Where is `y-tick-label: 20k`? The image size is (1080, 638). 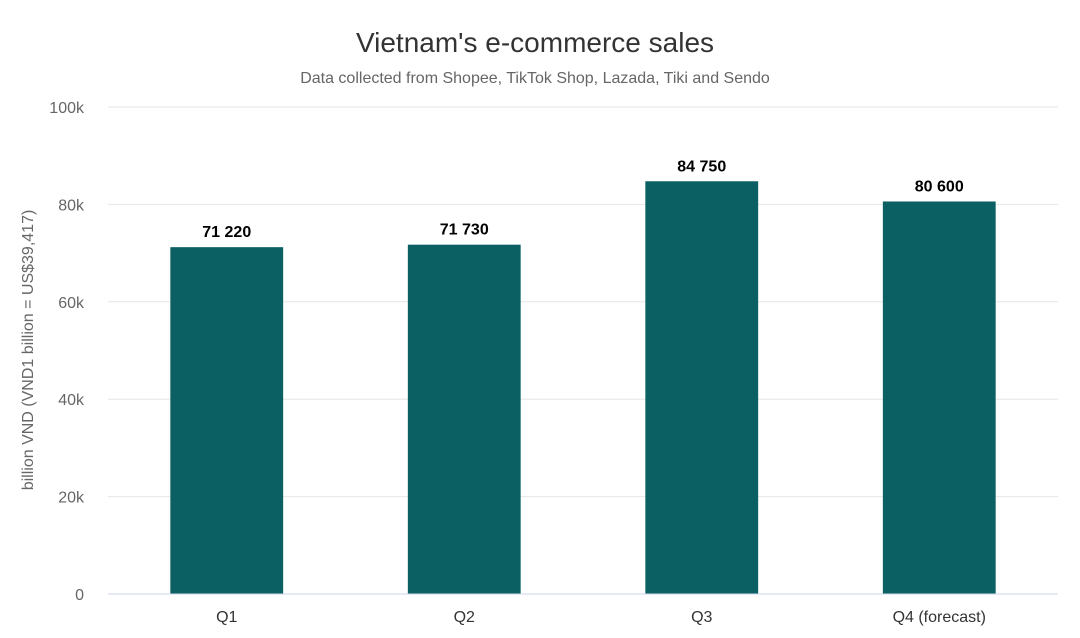
y-tick-label: 20k is located at coordinates (71, 498).